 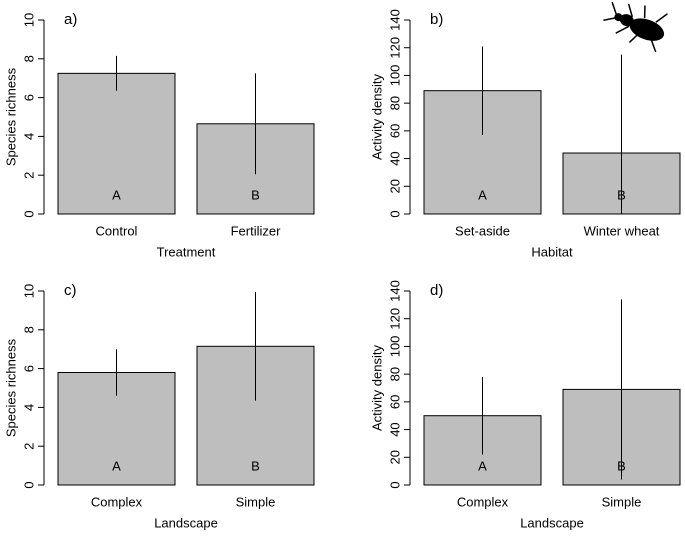 What do you see at coordinates (186, 251) in the screenshot?
I see `x-axis-title: Treatment` at bounding box center [186, 251].